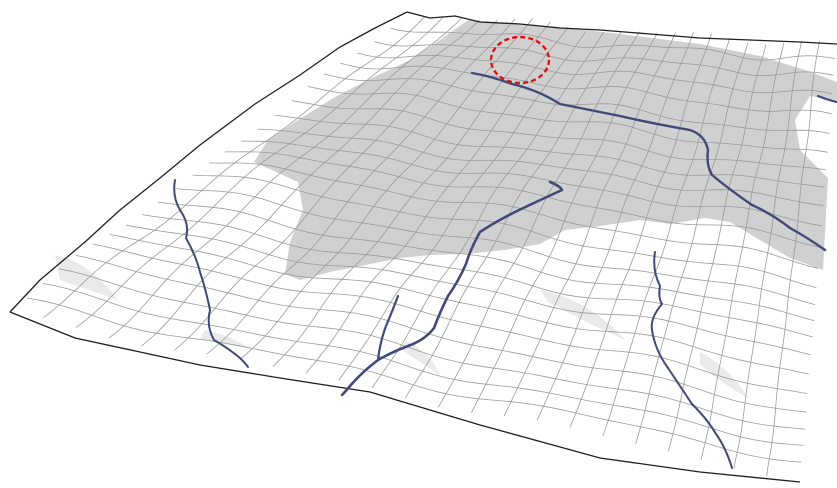 The width and height of the screenshot is (837, 488). Describe the element at coordinates (724, 375) in the screenshot. I see `ridge-shadow-east` at that location.